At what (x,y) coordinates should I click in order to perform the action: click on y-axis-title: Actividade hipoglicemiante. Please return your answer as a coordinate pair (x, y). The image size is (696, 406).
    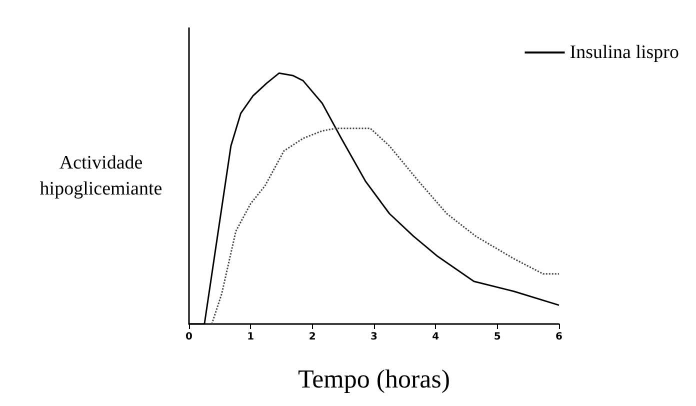
    Looking at the image, I should click on (101, 176).